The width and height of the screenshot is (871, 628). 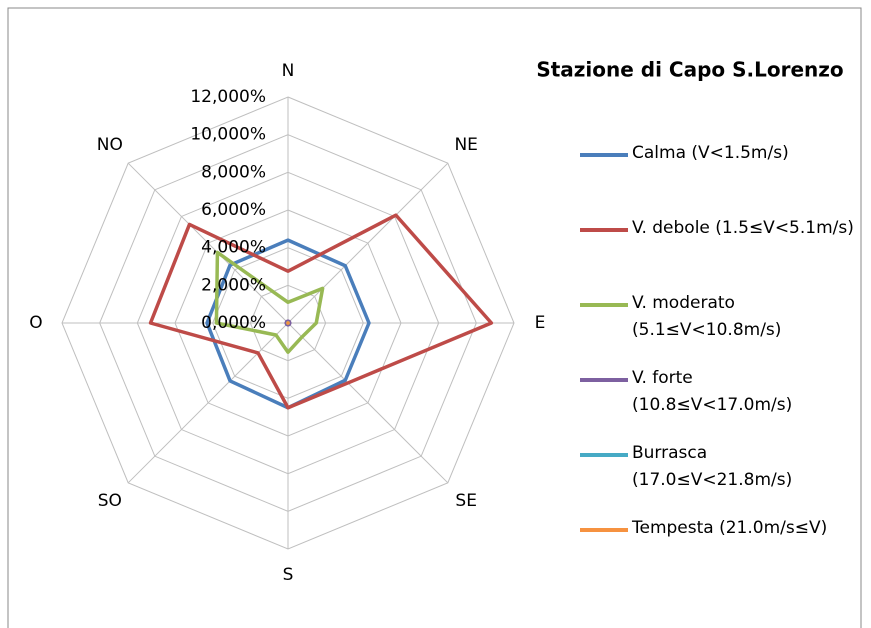 What do you see at coordinates (540, 323) in the screenshot?
I see `category-label: E` at bounding box center [540, 323].